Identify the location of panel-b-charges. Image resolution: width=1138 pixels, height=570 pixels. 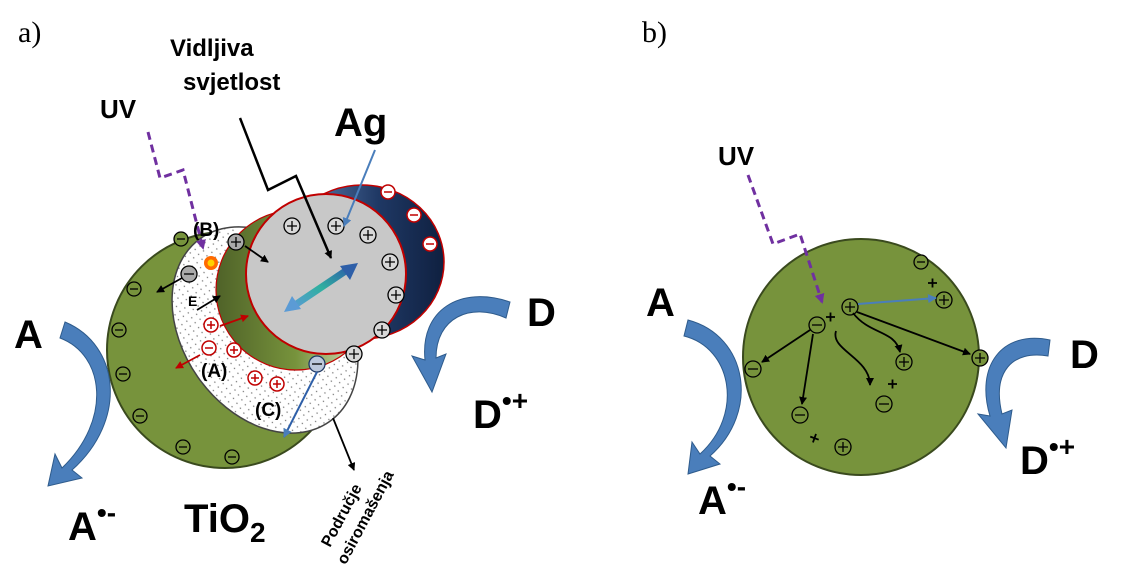
(866, 355).